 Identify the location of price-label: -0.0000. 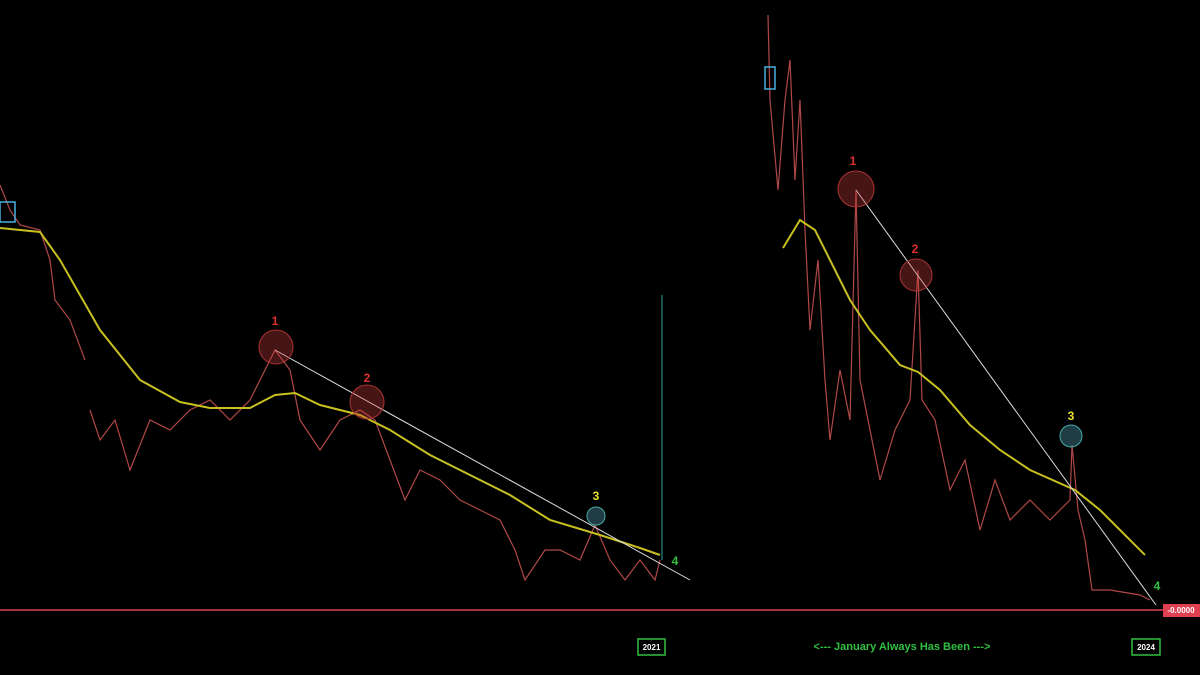
(1181, 610).